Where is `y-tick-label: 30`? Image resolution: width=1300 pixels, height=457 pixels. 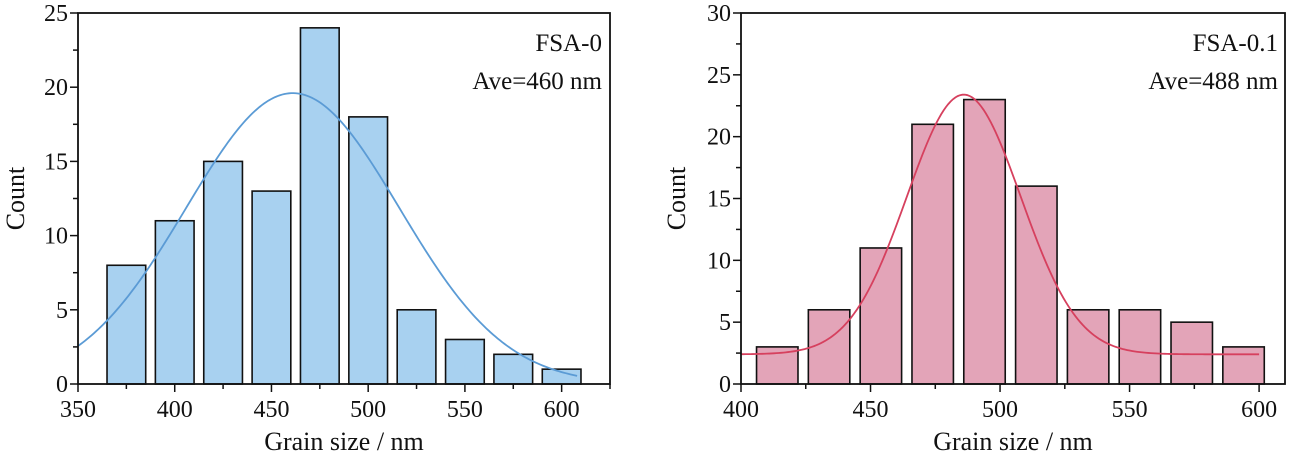
y-tick-label: 30 is located at coordinates (719, 14).